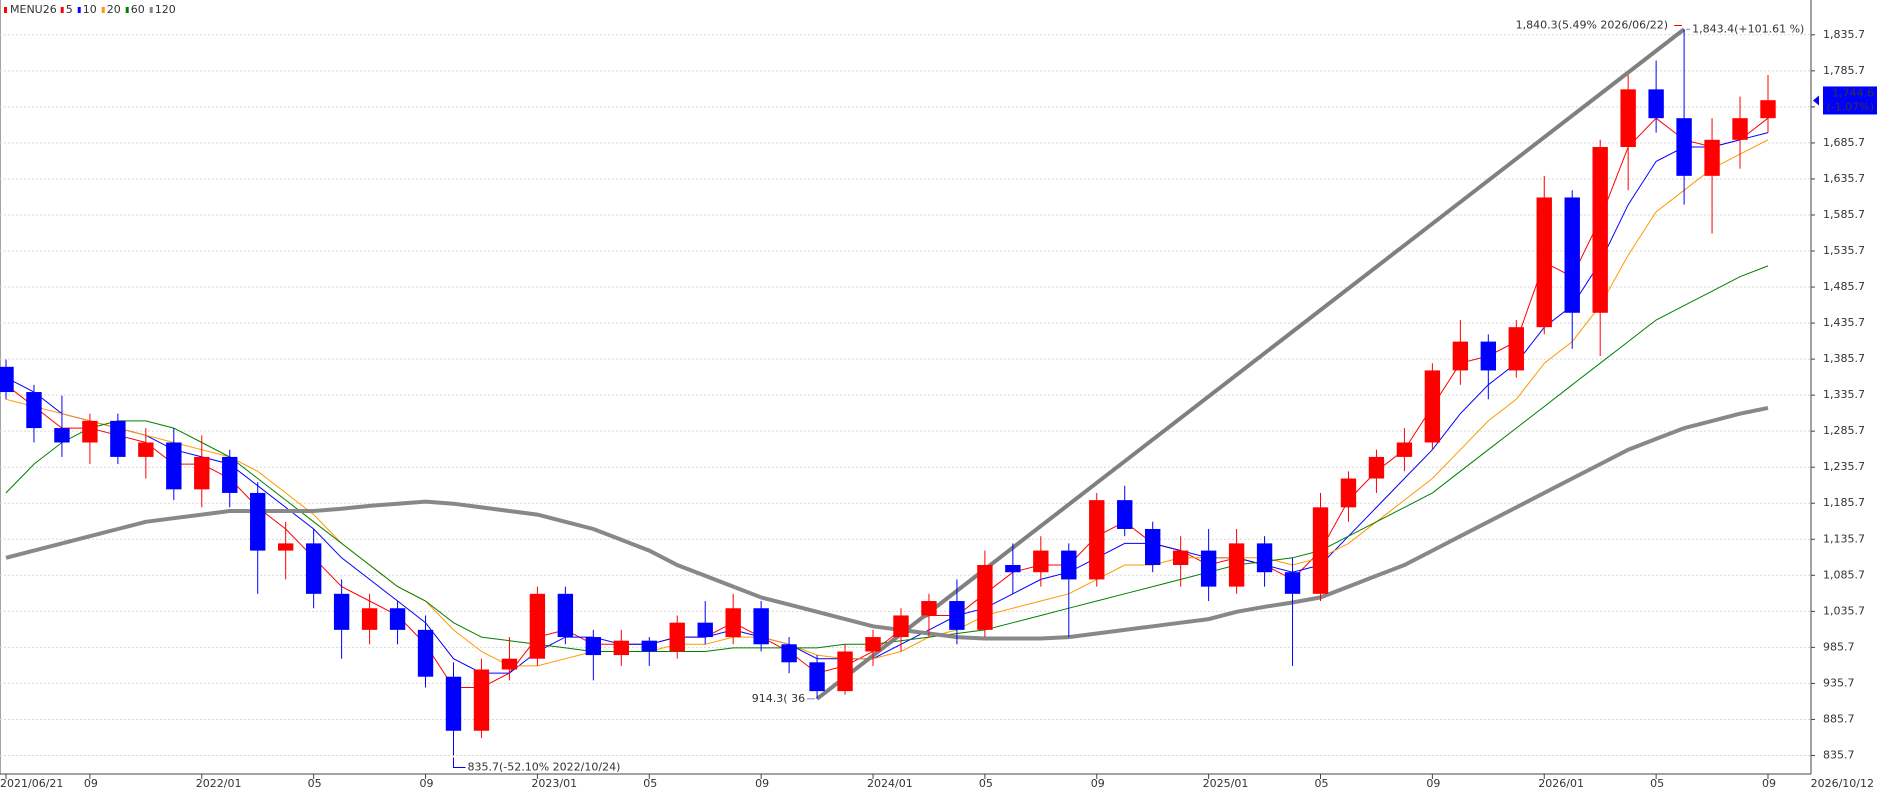  I want to click on y-tick-label: 1,585.7, so click(1844, 214).